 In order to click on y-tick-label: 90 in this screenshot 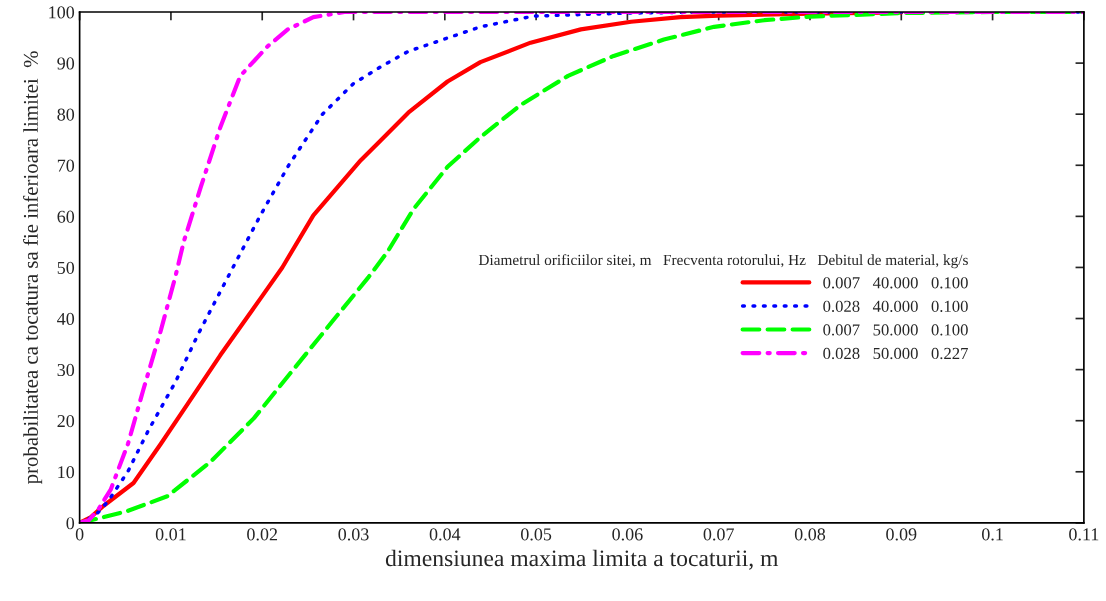, I will do `click(66, 63)`.